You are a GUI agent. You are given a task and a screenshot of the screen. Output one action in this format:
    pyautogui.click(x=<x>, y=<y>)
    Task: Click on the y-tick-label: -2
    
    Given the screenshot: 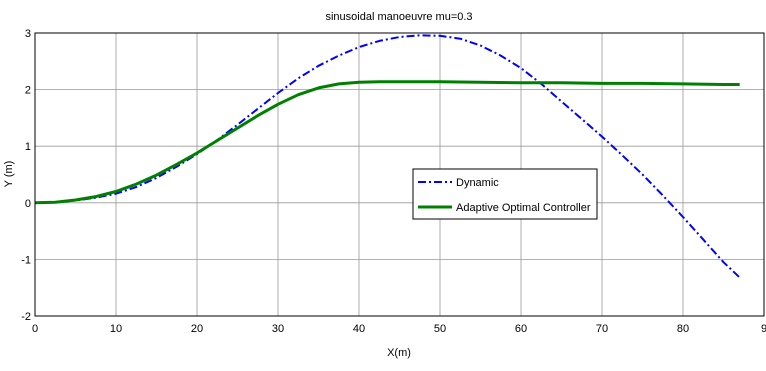 What is the action you would take?
    pyautogui.click(x=26, y=317)
    